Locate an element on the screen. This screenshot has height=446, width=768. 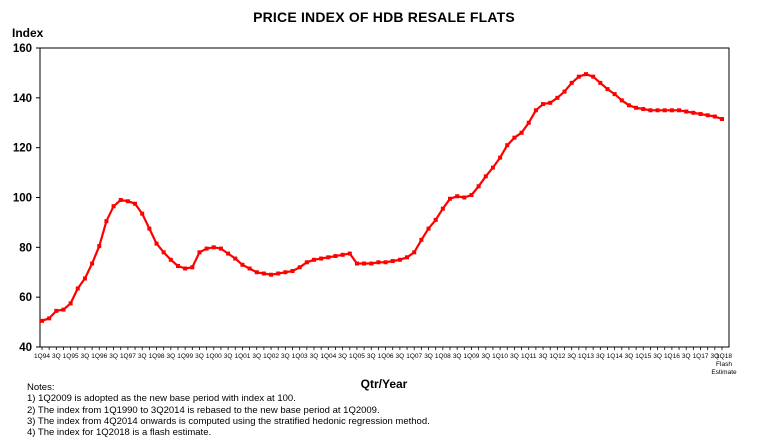
x-tick-label: 1Q07 is located at coordinates (414, 356).